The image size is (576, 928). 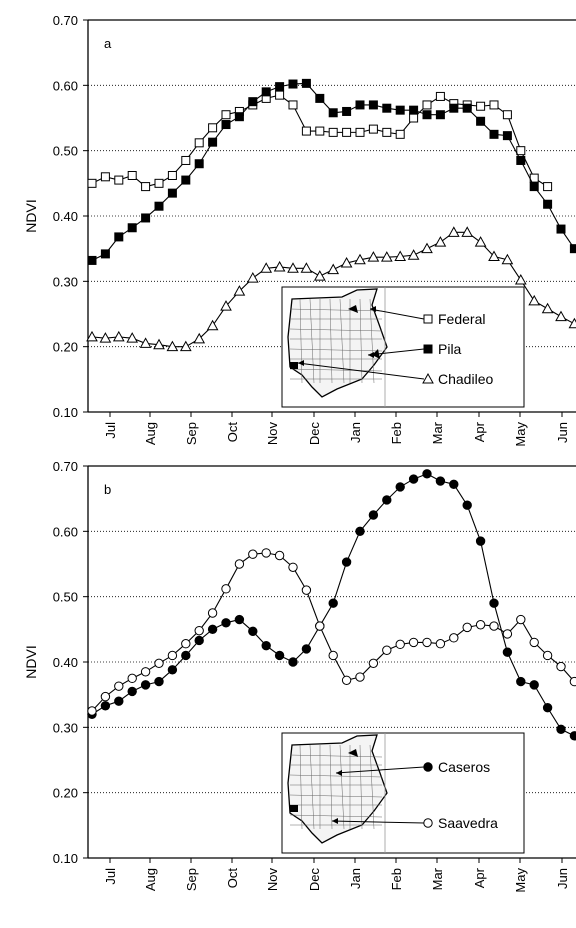 What do you see at coordinates (562, 878) in the screenshot?
I see `x-tick-label: Jun` at bounding box center [562, 878].